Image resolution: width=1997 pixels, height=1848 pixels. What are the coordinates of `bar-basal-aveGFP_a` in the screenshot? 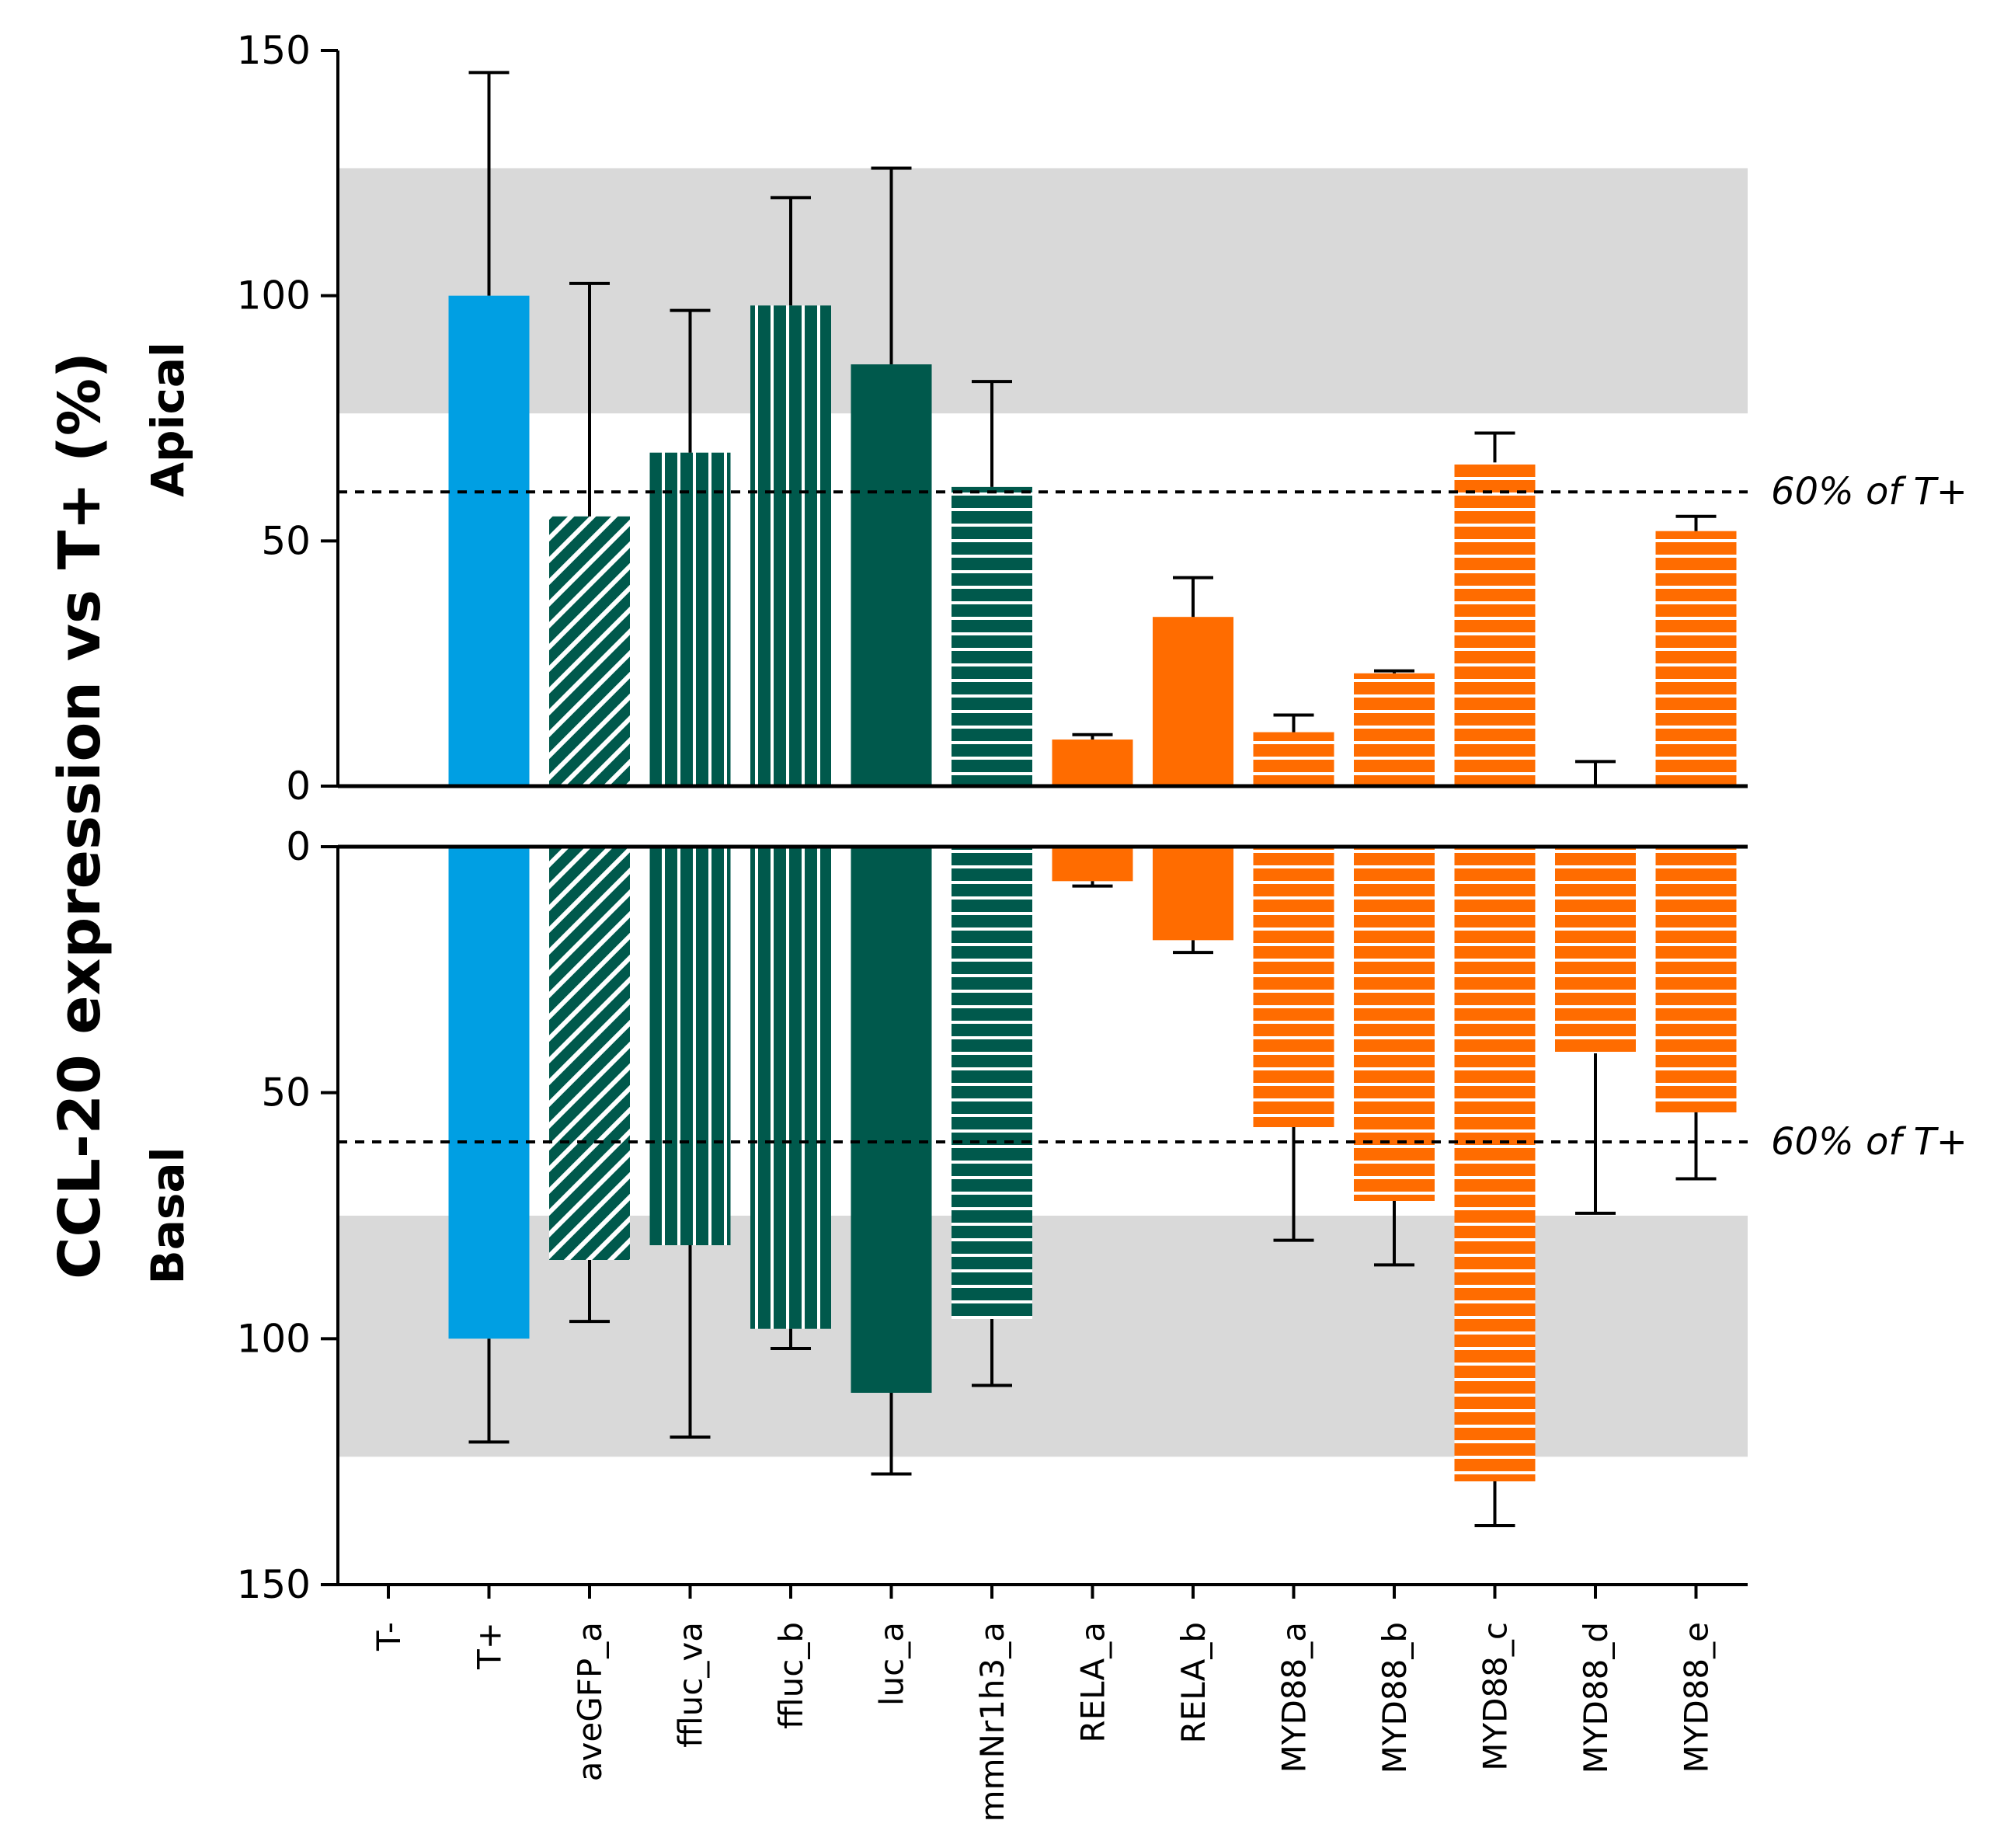 It's located at (589, 1054).